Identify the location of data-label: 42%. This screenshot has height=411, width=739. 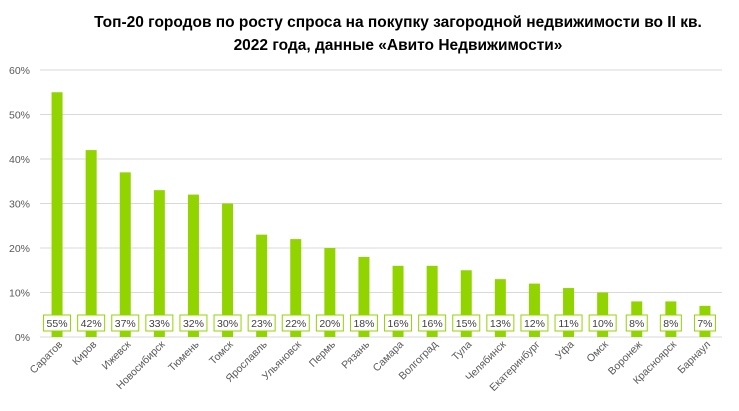
(91, 324).